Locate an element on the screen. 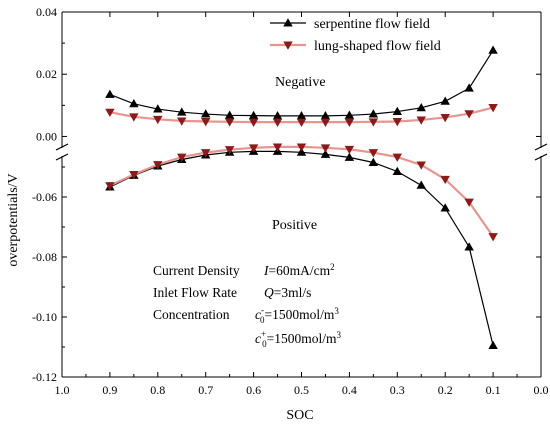  series-1-negative is located at coordinates (301, 82).